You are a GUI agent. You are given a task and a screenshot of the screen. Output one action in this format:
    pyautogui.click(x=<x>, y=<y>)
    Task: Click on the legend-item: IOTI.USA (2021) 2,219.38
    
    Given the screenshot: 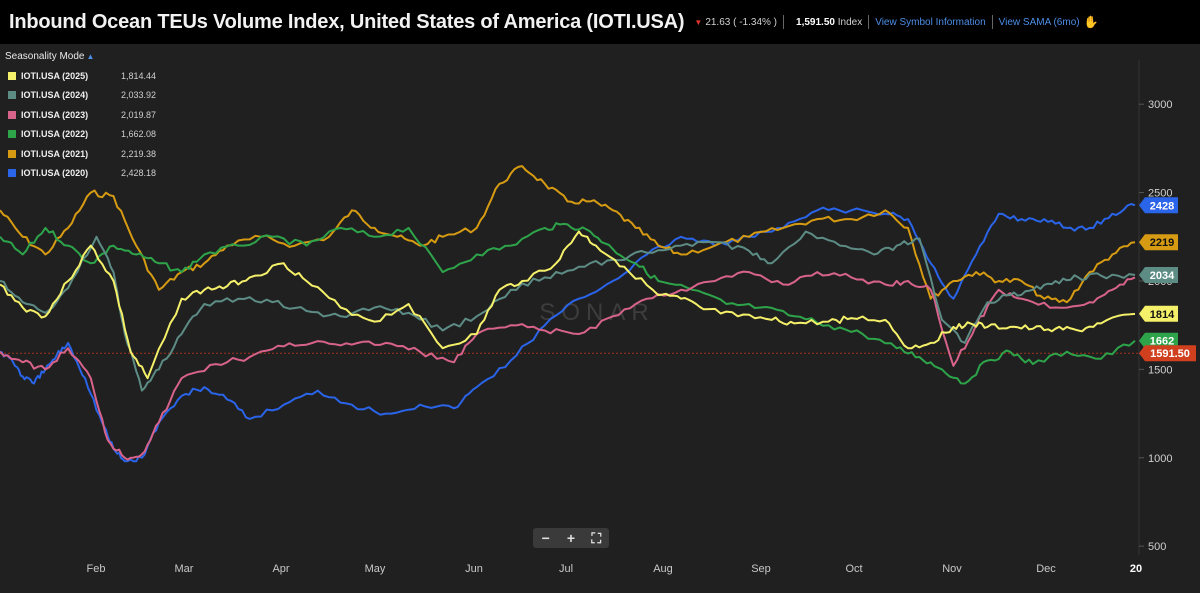 What is the action you would take?
    pyautogui.click(x=82, y=154)
    